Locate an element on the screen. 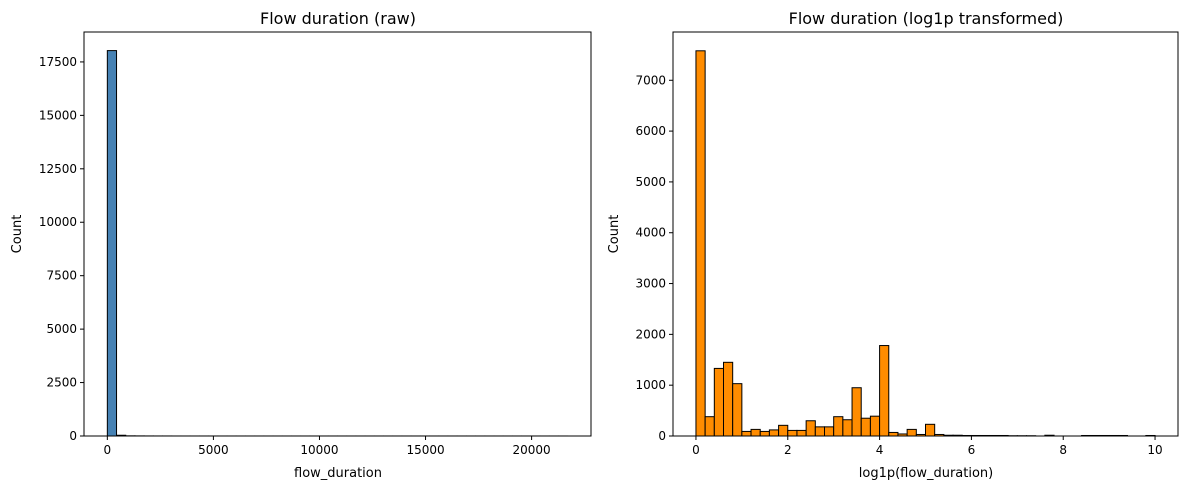  raw-y-tick-label: 17500 is located at coordinates (58, 62).